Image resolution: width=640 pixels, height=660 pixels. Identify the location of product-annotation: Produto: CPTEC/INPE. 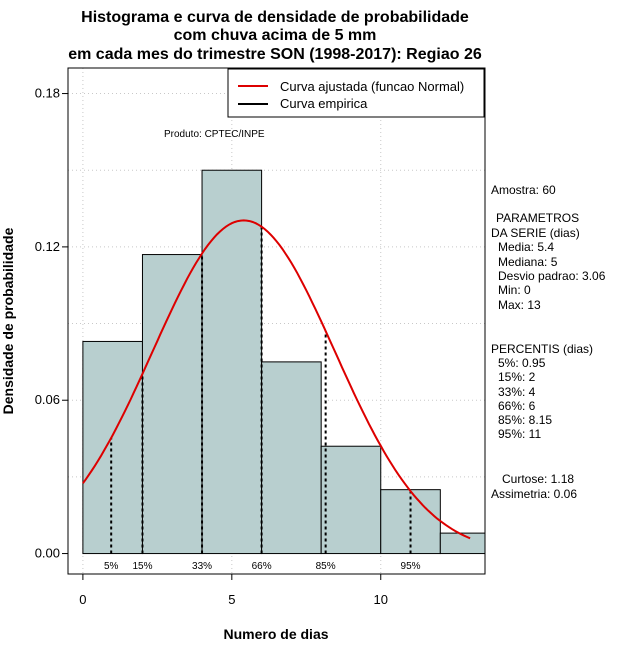
(214, 134).